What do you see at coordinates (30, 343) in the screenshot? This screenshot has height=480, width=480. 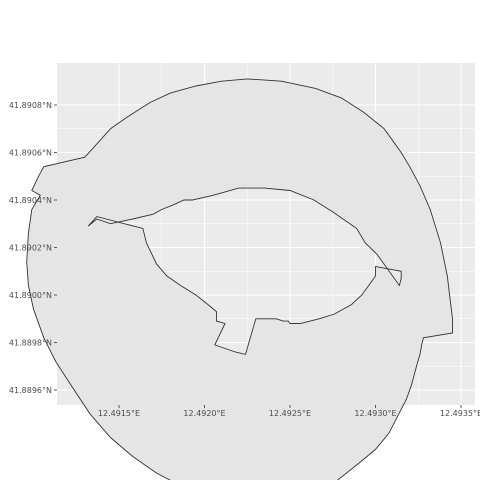 I see `y-tick-label: 41.8898°N` at bounding box center [30, 343].